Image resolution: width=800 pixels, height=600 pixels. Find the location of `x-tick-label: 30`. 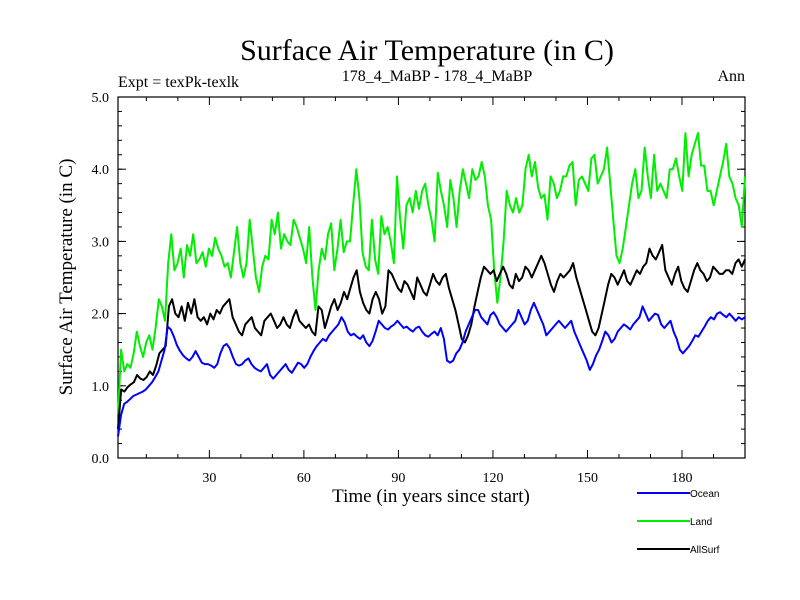

x-tick-label: 30 is located at coordinates (209, 478).